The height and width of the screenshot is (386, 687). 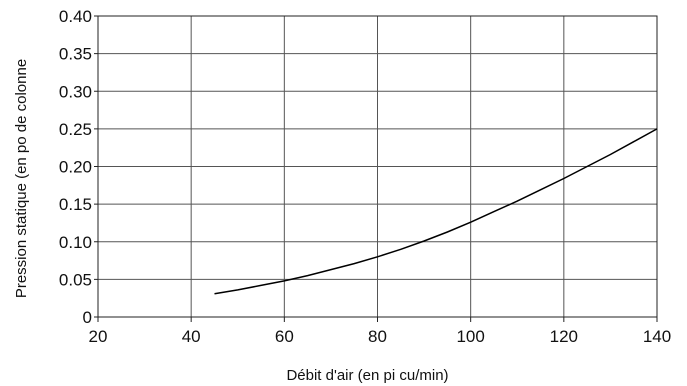 I want to click on x-tick-label: 120, so click(x=564, y=336).